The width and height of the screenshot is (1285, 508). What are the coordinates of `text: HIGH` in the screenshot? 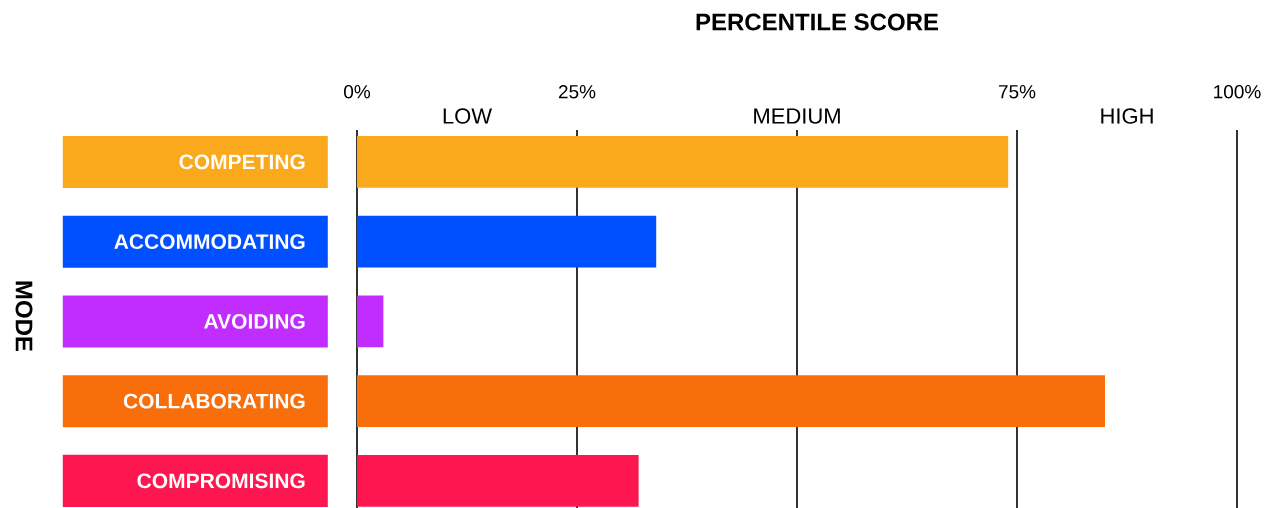 It's located at (1127, 116).